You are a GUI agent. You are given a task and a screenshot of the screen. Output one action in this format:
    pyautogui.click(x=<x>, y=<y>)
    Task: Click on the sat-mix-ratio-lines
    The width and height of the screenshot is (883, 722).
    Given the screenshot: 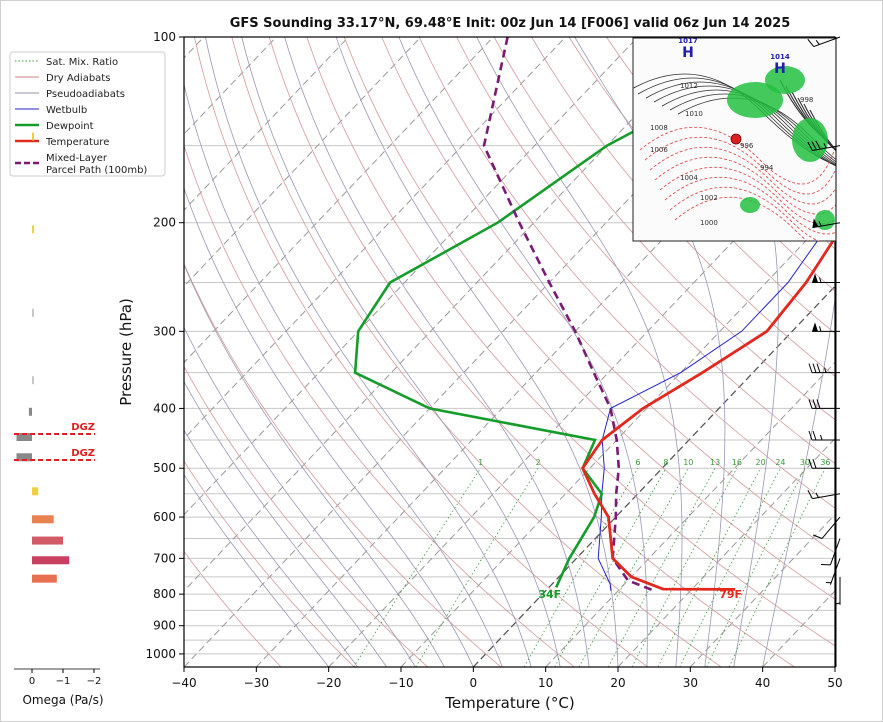 What is the action you would take?
    pyautogui.click(x=589, y=567)
    